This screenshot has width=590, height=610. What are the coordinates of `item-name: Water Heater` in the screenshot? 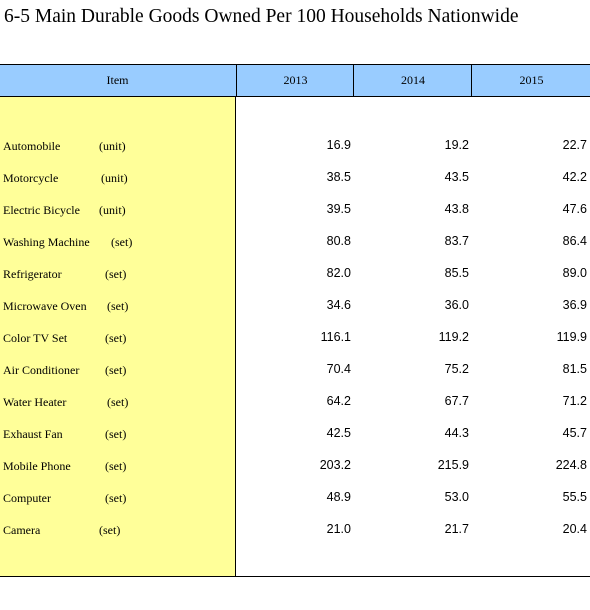 It's located at (35, 402).